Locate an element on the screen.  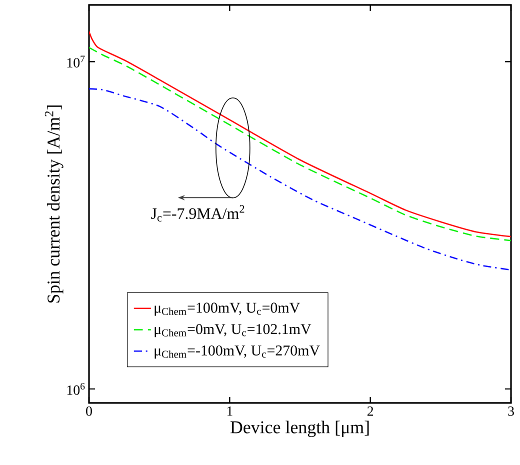
y-tick-label: 10$^{7}$ is located at coordinates (76, 62).